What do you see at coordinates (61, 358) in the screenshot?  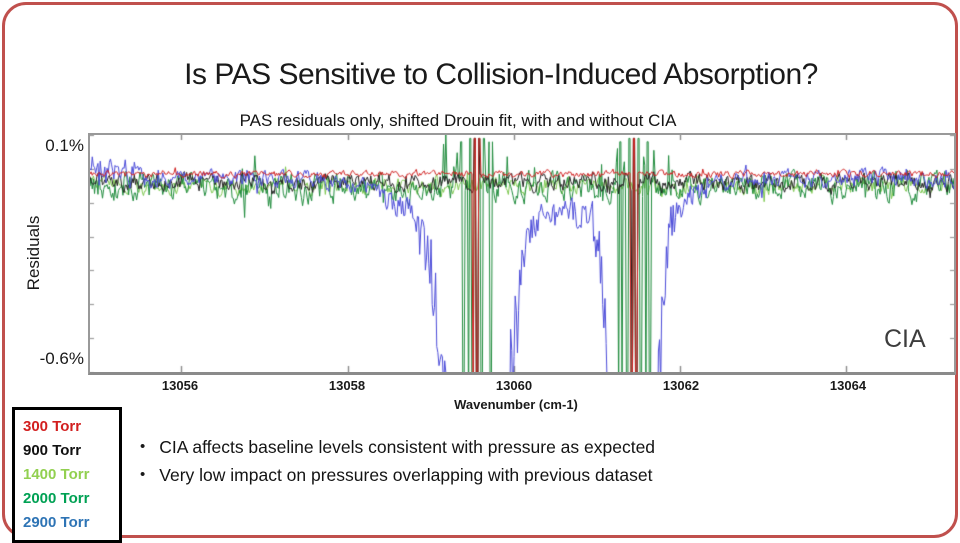 I see `y-axis-bottom-tick-label: -0.6%` at bounding box center [61, 358].